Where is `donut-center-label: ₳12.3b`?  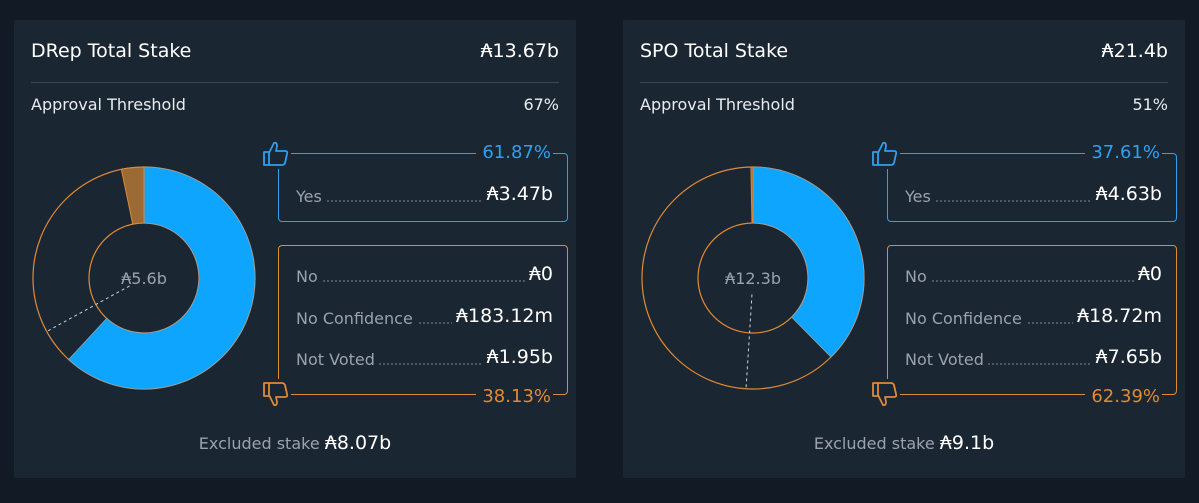 donut-center-label: ₳12.3b is located at coordinates (753, 278).